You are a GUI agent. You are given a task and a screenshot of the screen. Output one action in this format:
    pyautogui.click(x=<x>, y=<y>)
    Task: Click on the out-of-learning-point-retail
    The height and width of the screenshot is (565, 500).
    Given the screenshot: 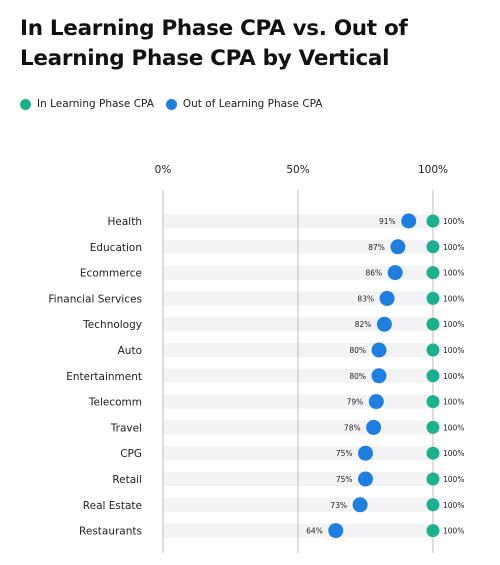 What is the action you would take?
    pyautogui.click(x=365, y=479)
    